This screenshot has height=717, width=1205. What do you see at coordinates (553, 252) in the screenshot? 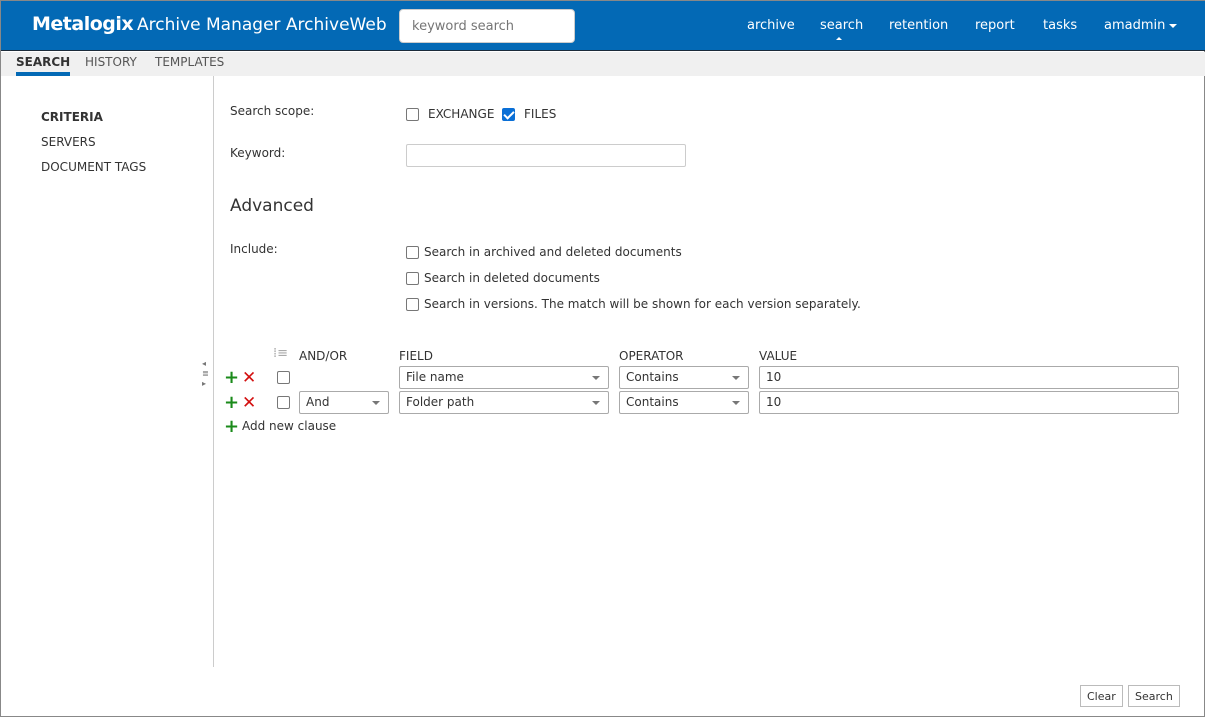
I see `include-option-label: Search in archived and deleted documents` at bounding box center [553, 252].